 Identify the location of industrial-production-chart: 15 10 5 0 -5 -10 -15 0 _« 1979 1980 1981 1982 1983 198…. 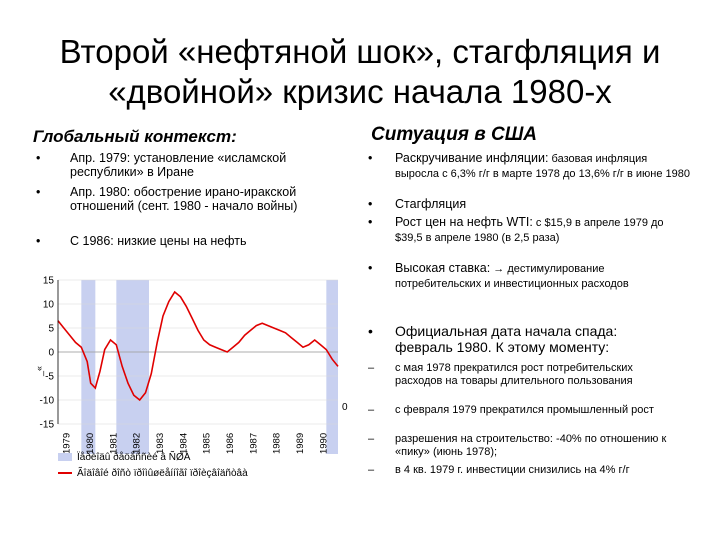
(191, 365).